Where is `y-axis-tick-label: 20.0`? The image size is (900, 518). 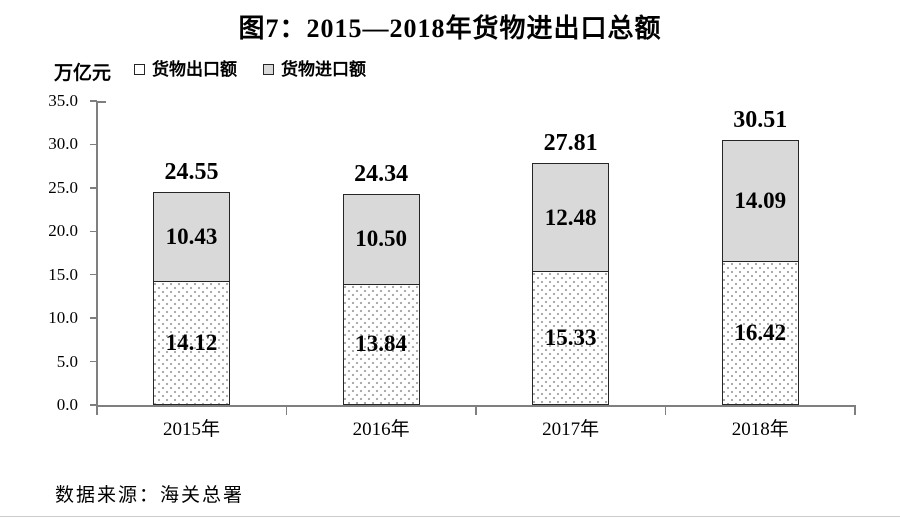 y-axis-tick-label: 20.0 is located at coordinates (63, 231).